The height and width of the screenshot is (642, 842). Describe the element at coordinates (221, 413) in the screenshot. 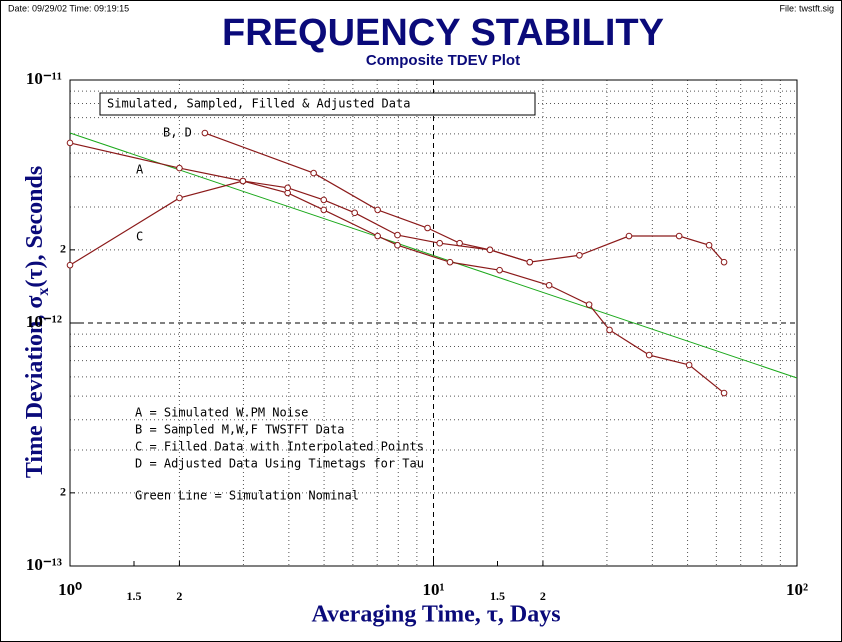

I see `legend-line: A = Simulated W.PM Noise` at that location.